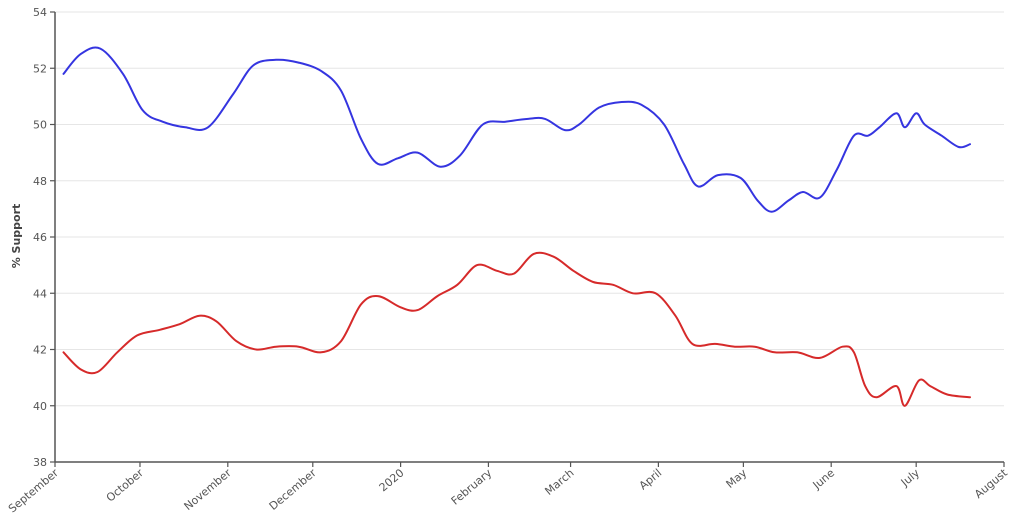  Describe the element at coordinates (208, 489) in the screenshot. I see `x-tick-label: November` at that location.